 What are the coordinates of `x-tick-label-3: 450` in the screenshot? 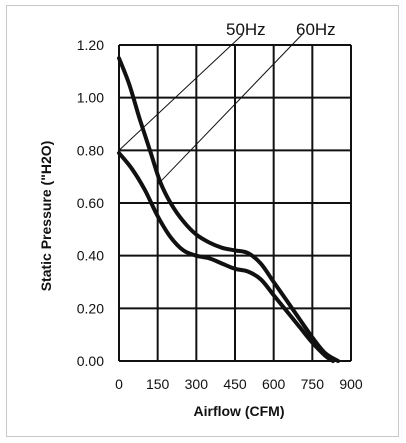 It's located at (235, 384).